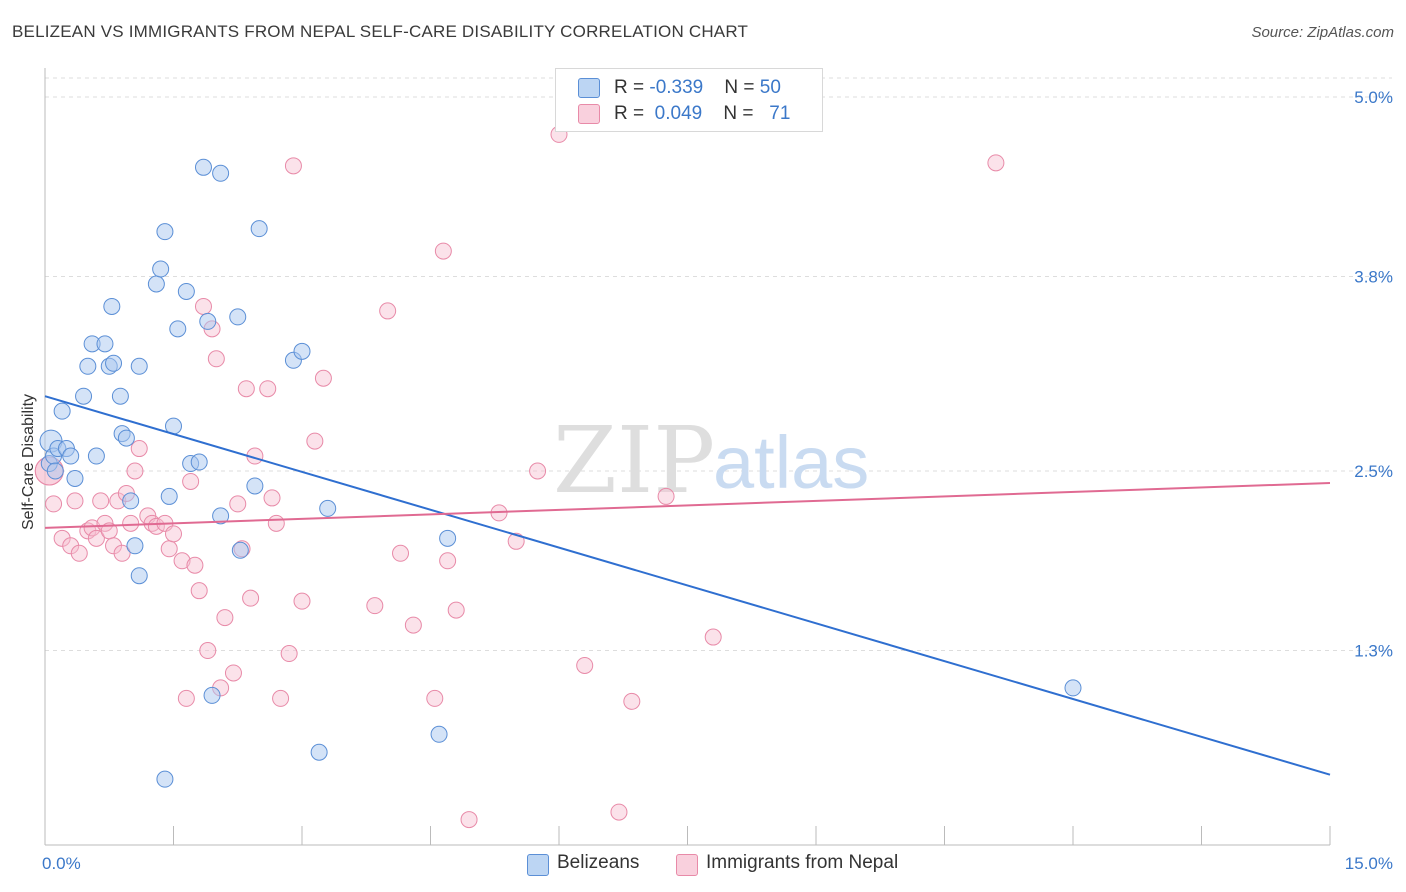  Describe the element at coordinates (61, 863) in the screenshot. I see `x-tick-label: 0.0%` at that location.